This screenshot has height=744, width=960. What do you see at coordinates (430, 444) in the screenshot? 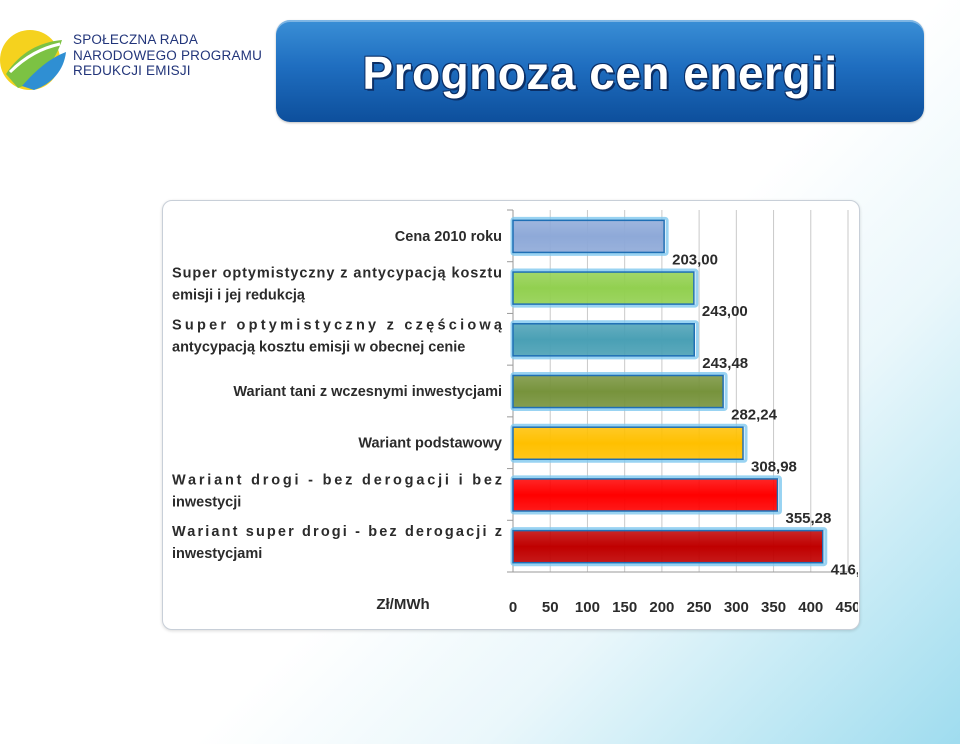
I see `category-label: Wariant podstawowy` at bounding box center [430, 444].